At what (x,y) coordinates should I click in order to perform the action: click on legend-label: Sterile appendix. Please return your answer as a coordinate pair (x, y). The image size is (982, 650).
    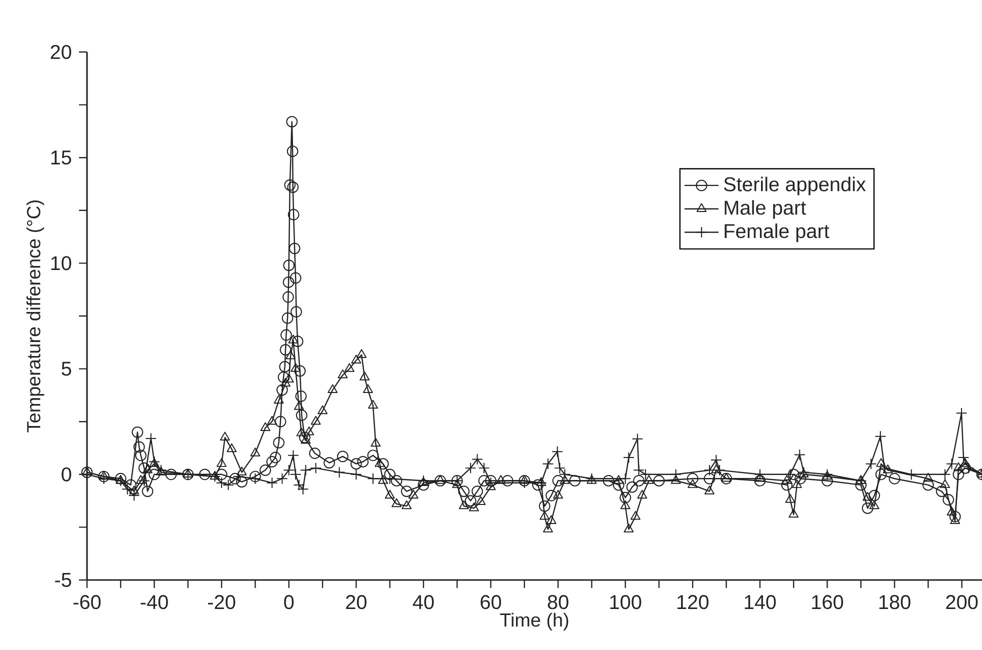
    Looking at the image, I should click on (795, 186).